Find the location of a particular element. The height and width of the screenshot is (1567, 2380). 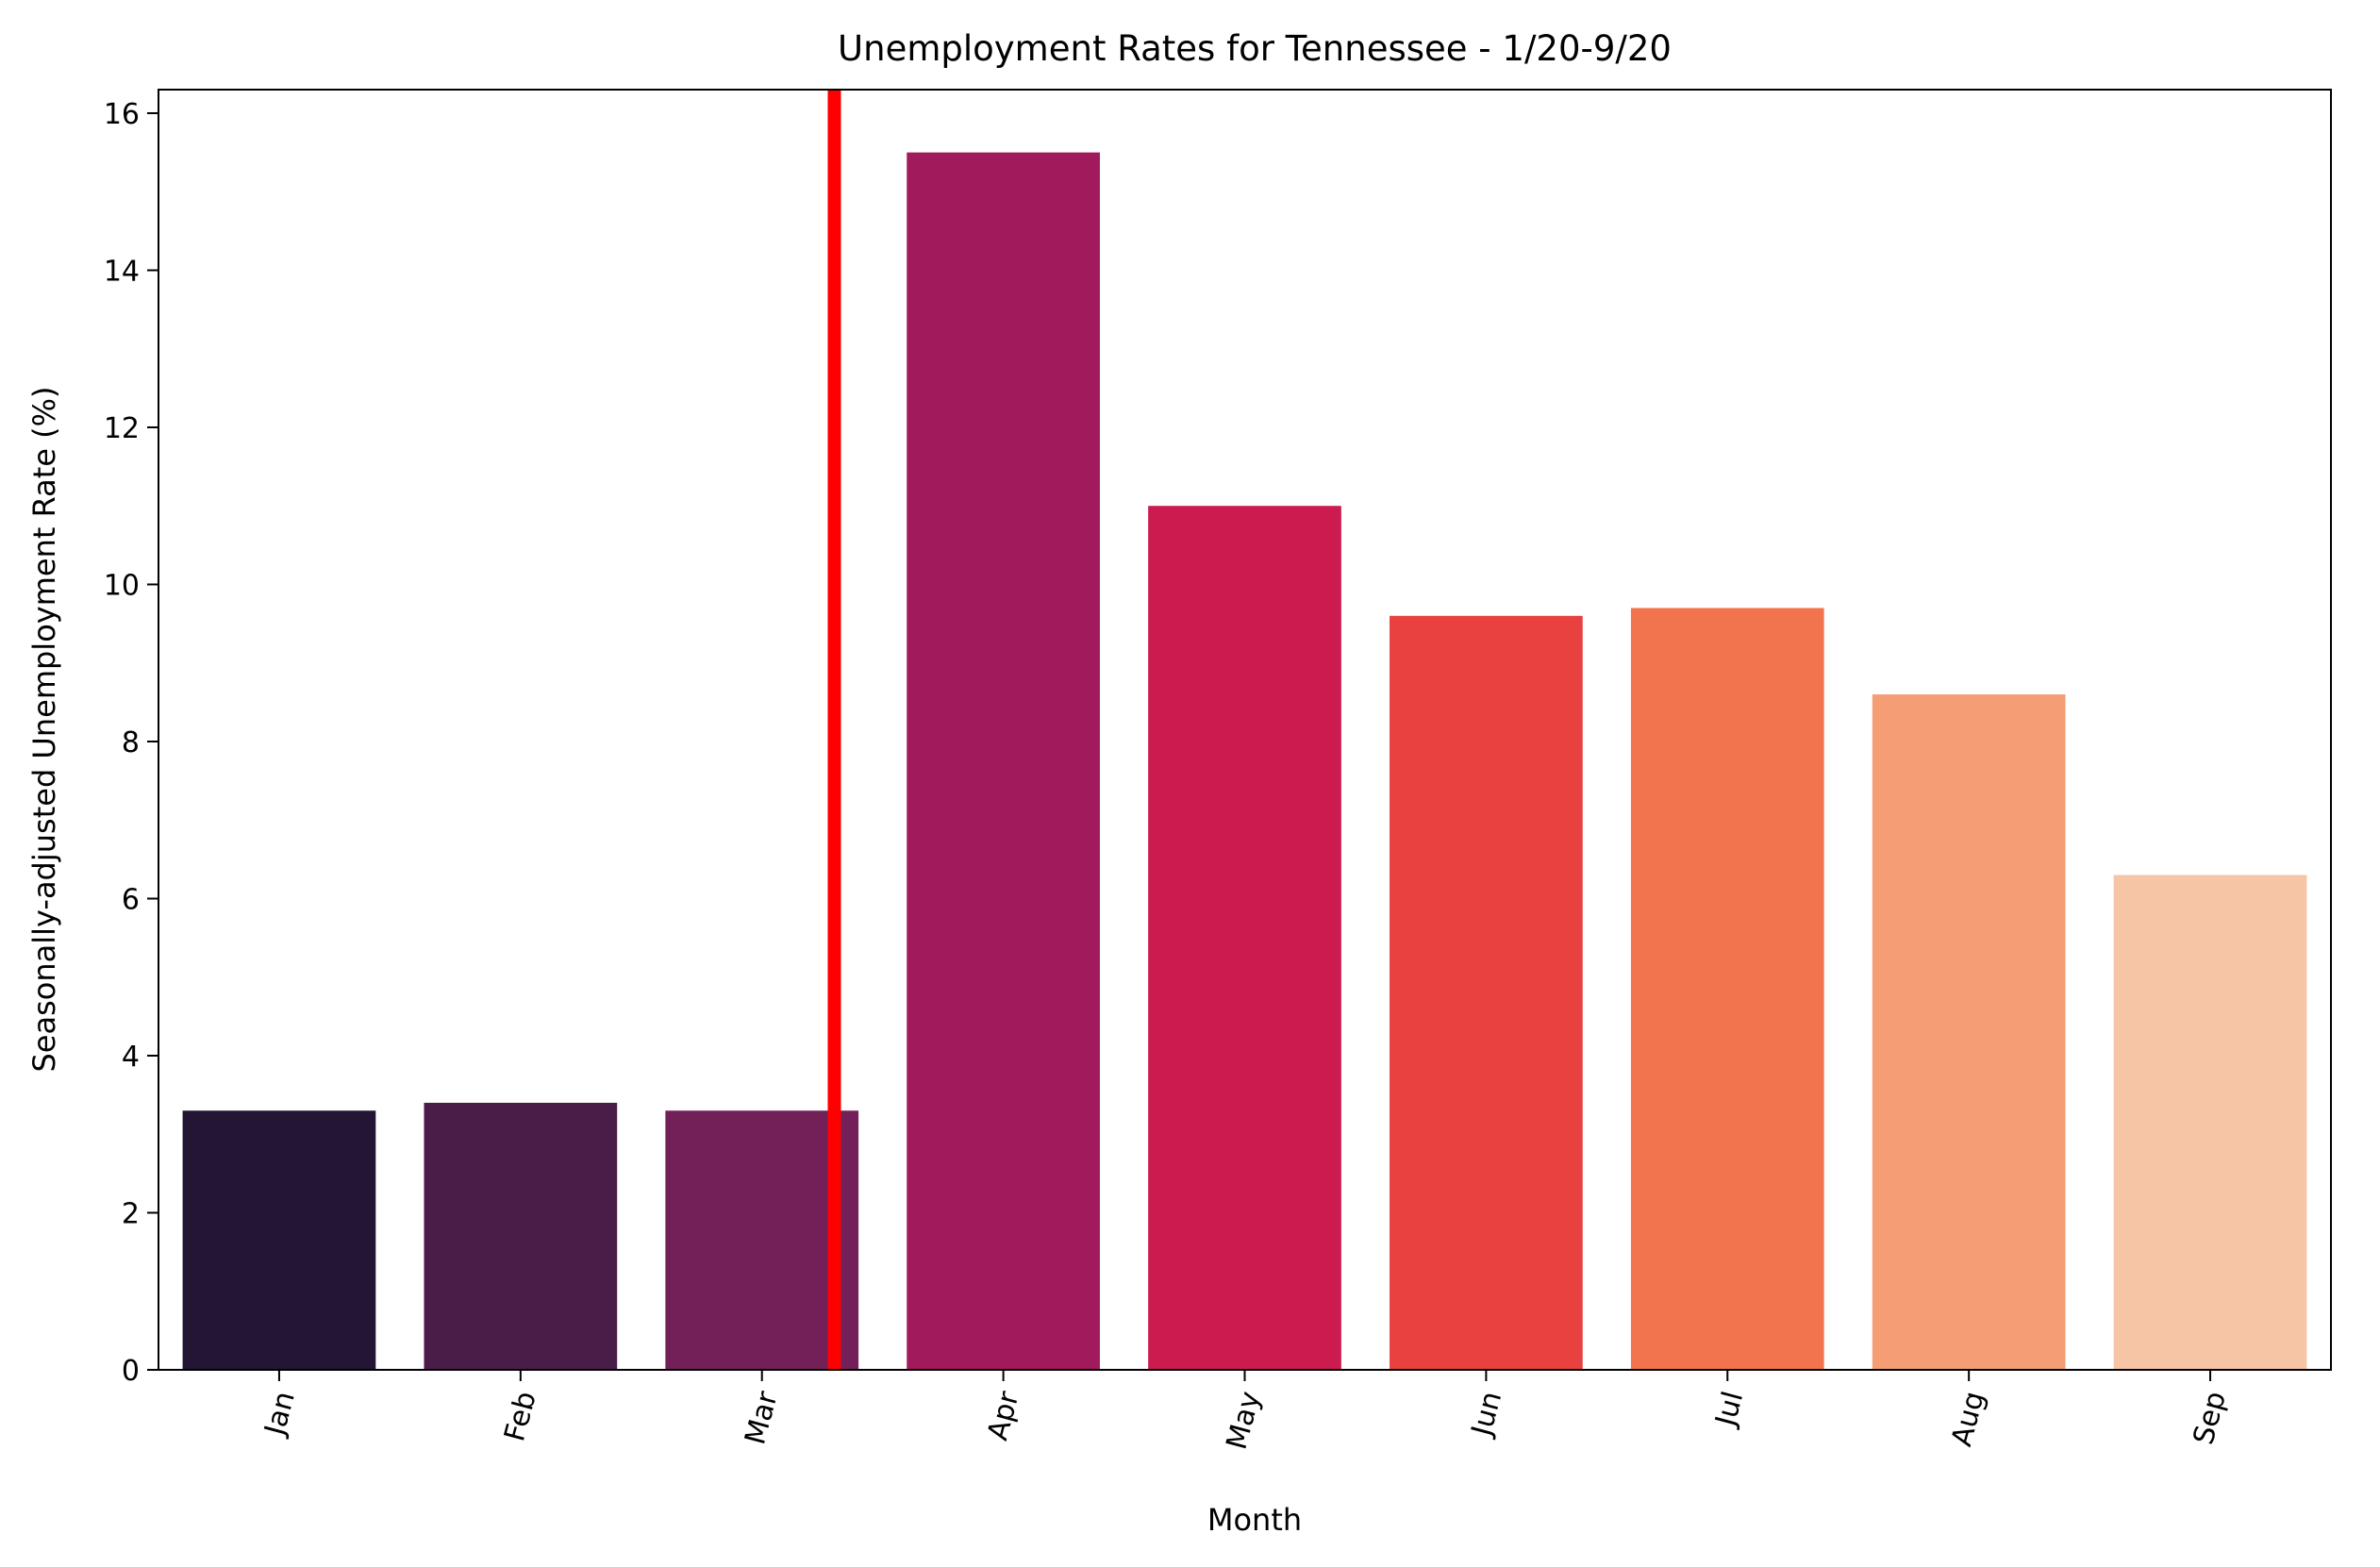

bar-mar is located at coordinates (762, 1240).